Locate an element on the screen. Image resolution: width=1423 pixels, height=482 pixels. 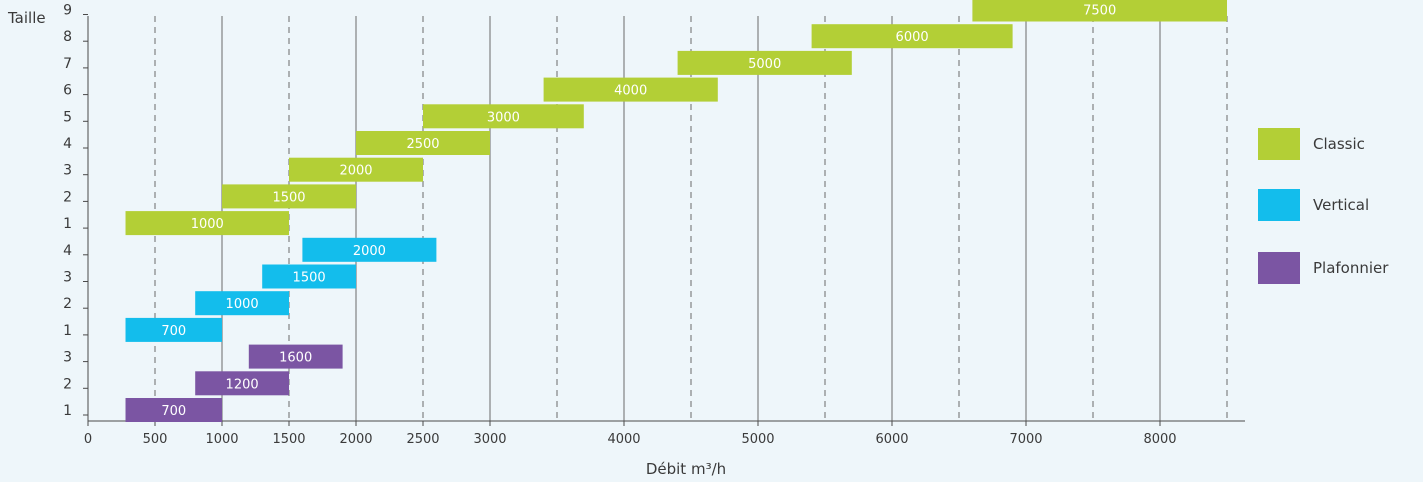
x-tick-label: 1000 is located at coordinates (221, 439).